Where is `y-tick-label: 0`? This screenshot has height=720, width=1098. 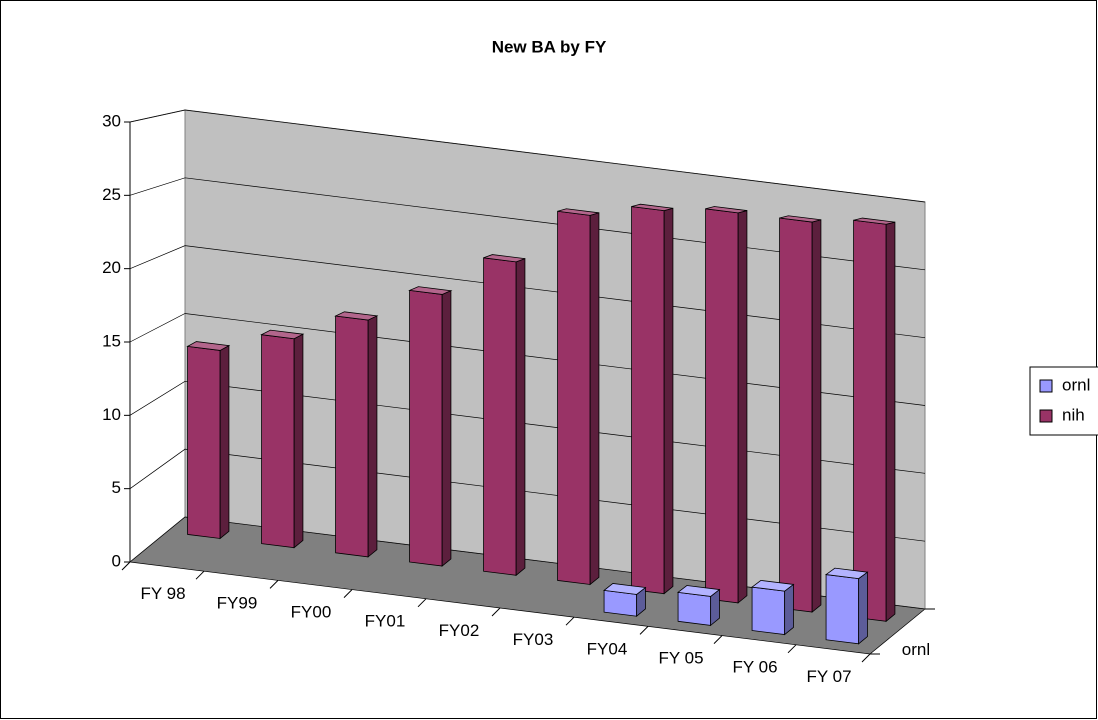
y-tick-label: 0 is located at coordinates (116, 560).